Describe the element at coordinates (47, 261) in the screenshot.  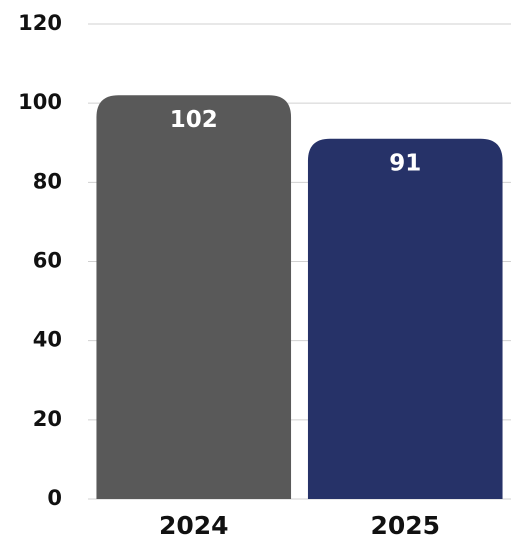
I see `y-tick-label: 60` at that location.